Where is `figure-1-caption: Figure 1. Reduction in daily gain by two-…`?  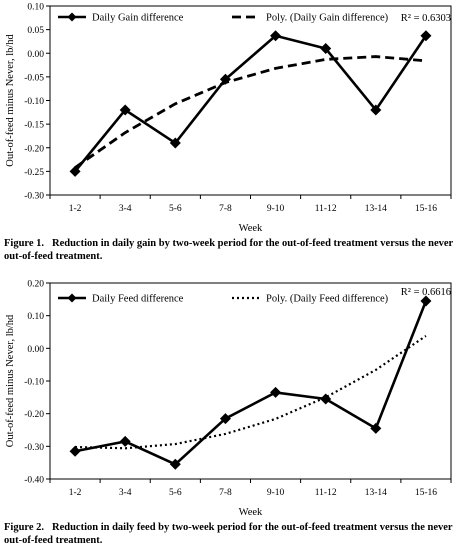 figure-1-caption: Figure 1. Reduction in daily gain by two-… is located at coordinates (233, 250).